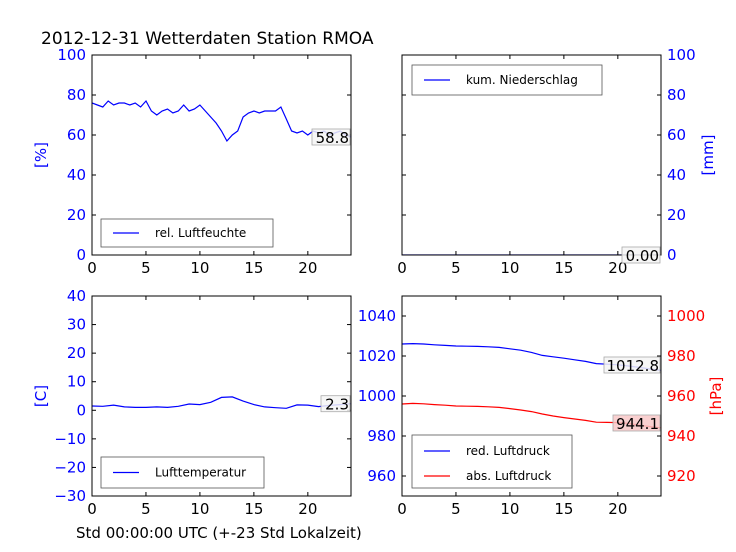 The image size is (736, 552). What do you see at coordinates (200, 473) in the screenshot?
I see `legend-label: Lufttemperatur` at bounding box center [200, 473].